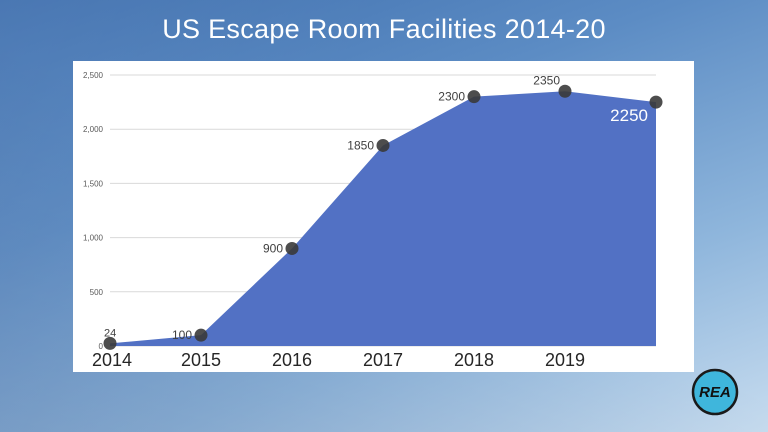 This screenshot has width=768, height=432. What do you see at coordinates (201, 360) in the screenshot?
I see `x-tick-label: 2015` at bounding box center [201, 360].